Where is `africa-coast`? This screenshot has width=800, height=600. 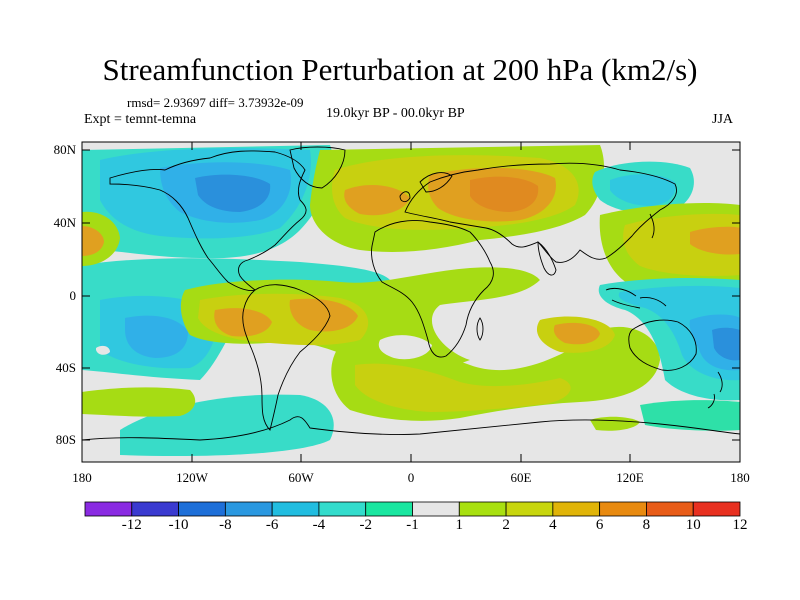 africa-coast is located at coordinates (432, 289).